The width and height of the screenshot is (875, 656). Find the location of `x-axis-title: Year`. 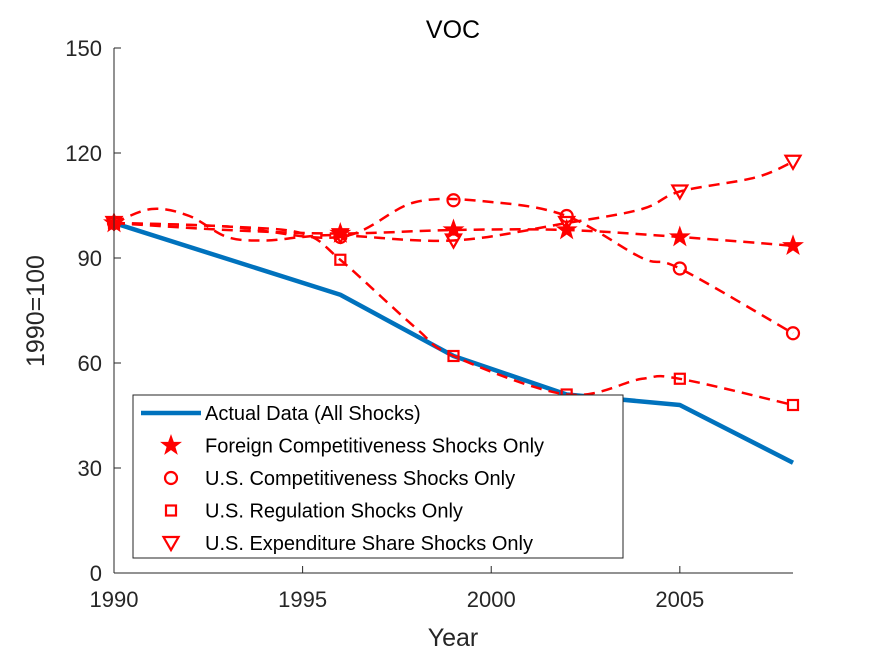

x-axis-title: Year is located at coordinates (453, 638).